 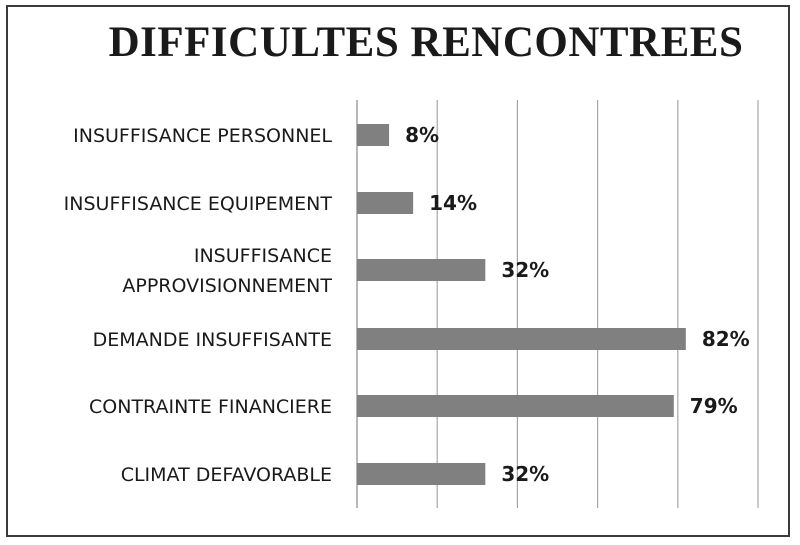 I want to click on category-label-line: CONTRAINTE FINANCIERE, so click(x=210, y=407).